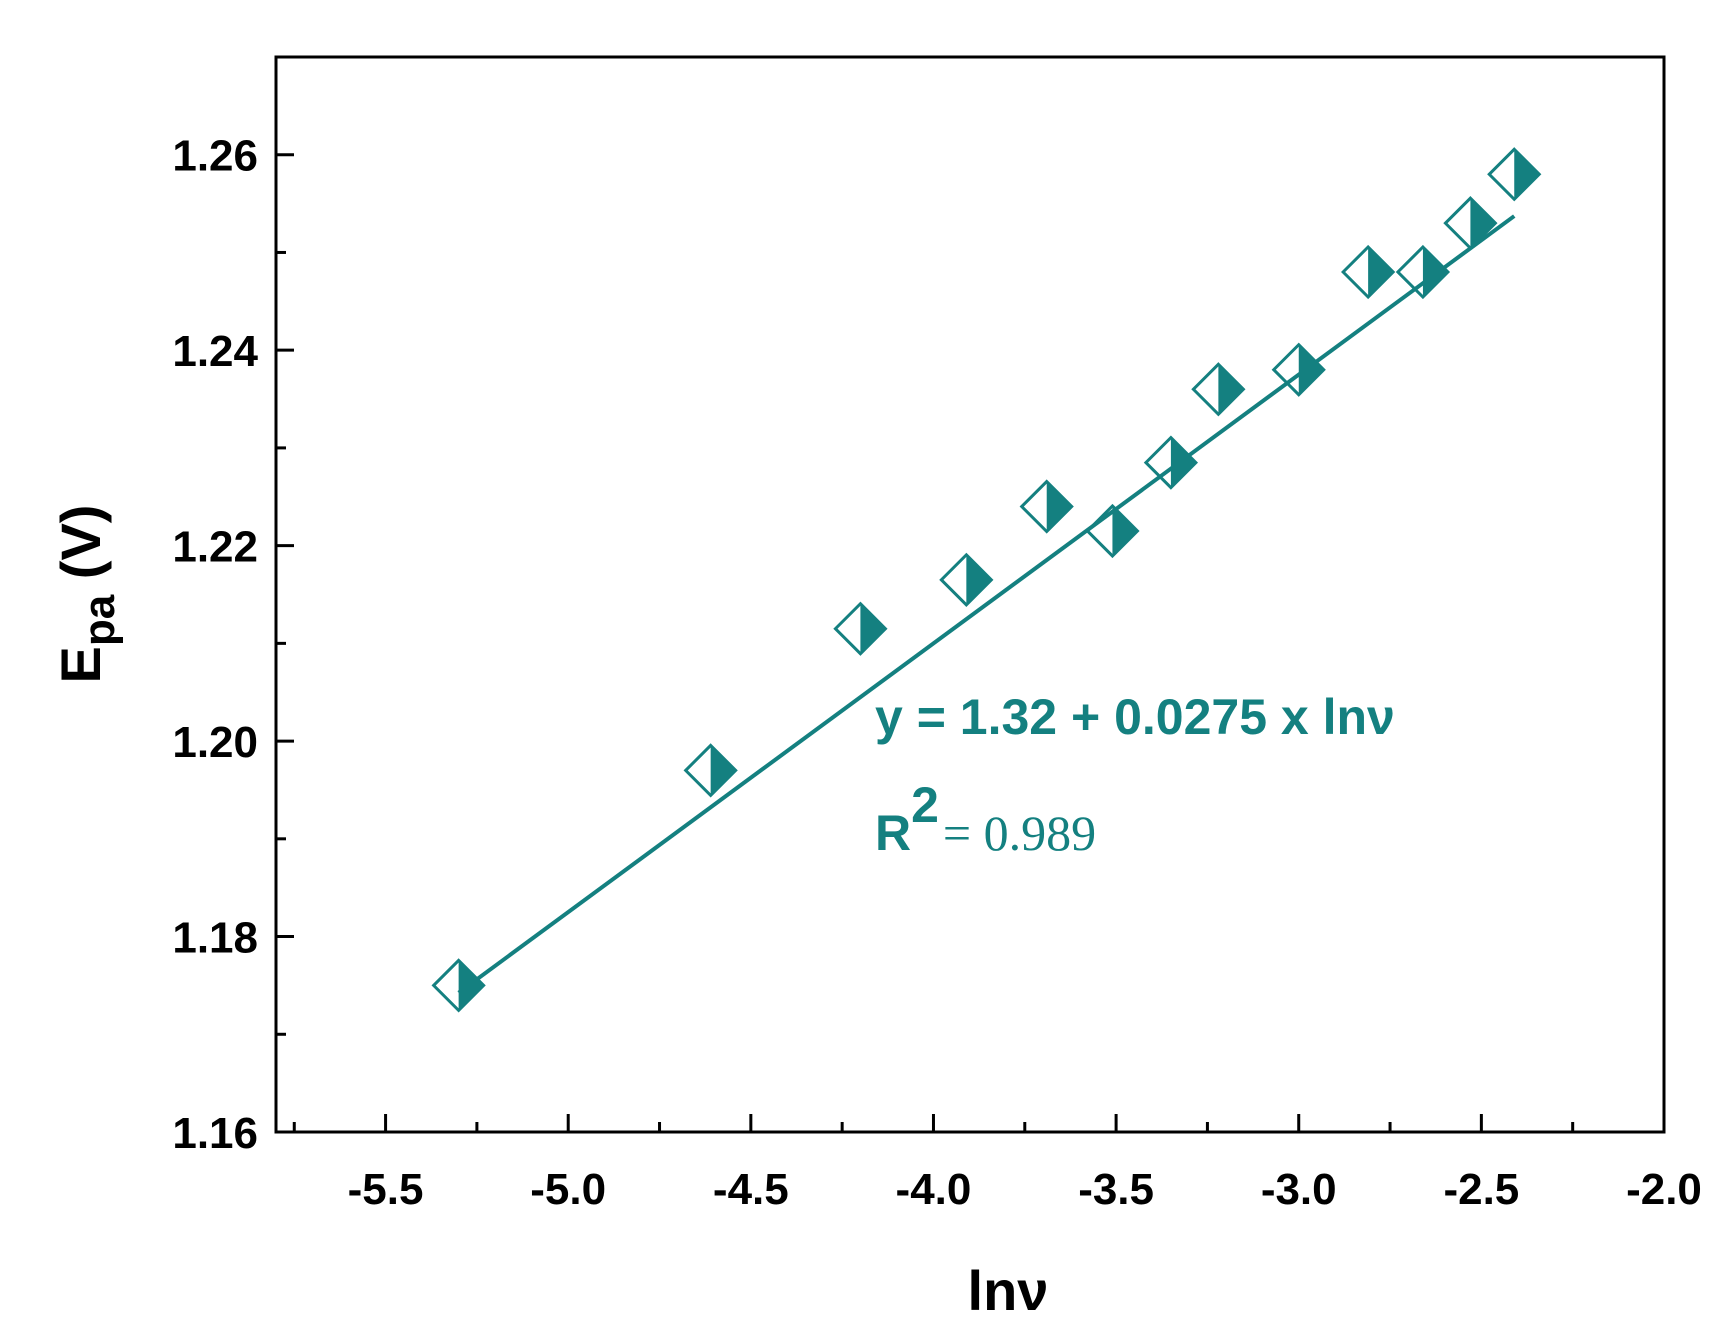 The width and height of the screenshot is (1724, 1320). I want to click on y-tick-label: 1.22, so click(215, 547).